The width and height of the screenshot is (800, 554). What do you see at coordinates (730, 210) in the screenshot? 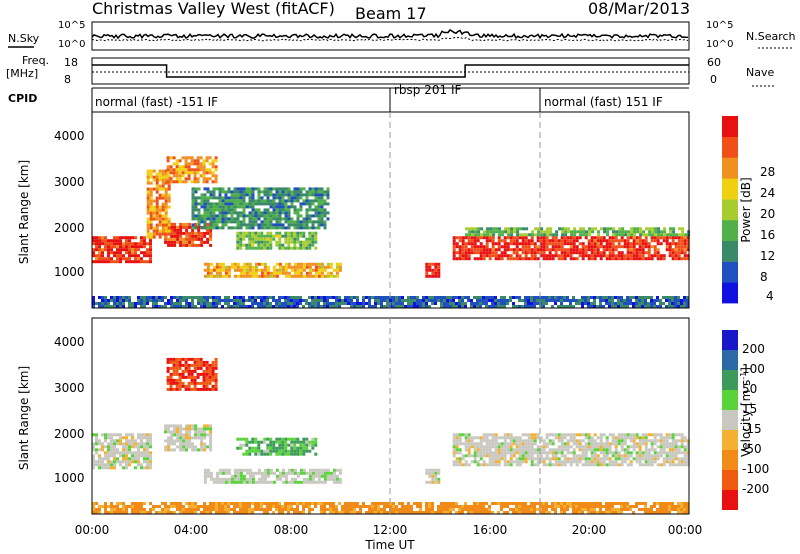
I see `power-colorbar-swatch` at bounding box center [730, 210].